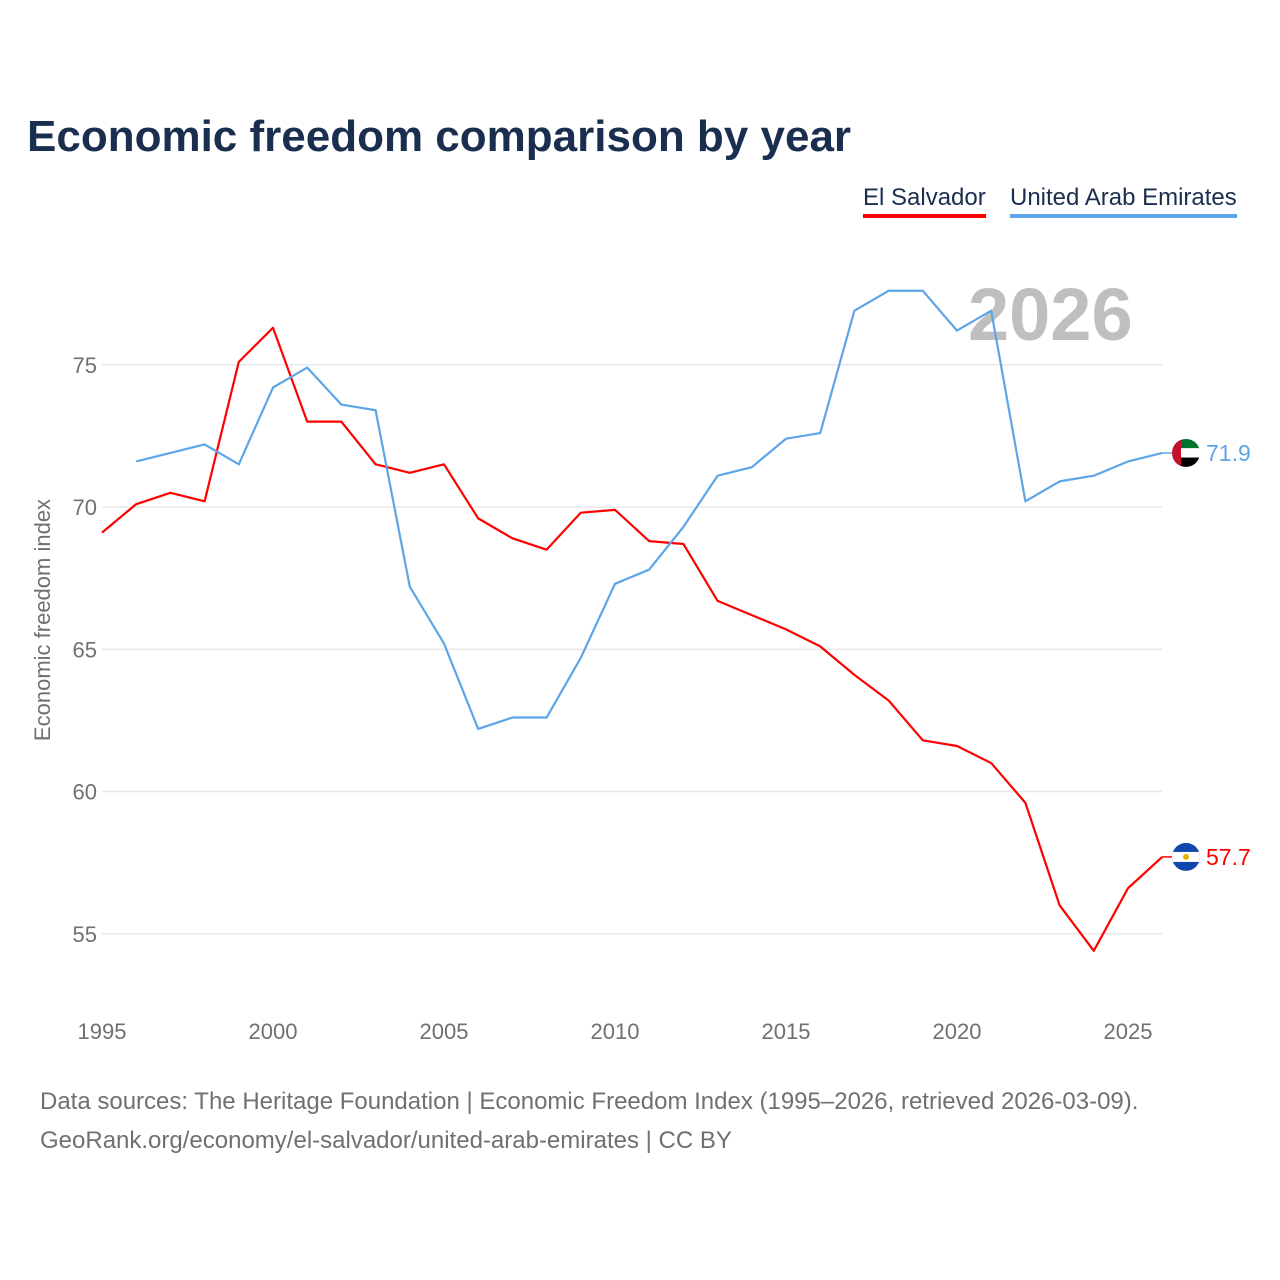 The height and width of the screenshot is (1280, 1280). Describe the element at coordinates (85, 507) in the screenshot. I see `y-tick-label: 70` at that location.